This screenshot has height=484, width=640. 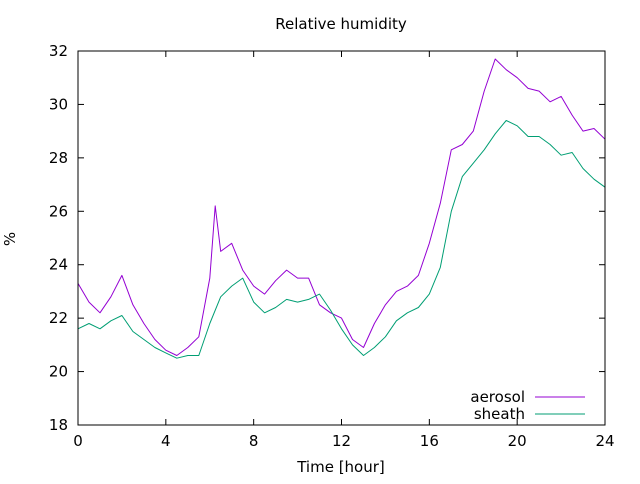 What do you see at coordinates (341, 441) in the screenshot?
I see `x-tick-label: 12` at bounding box center [341, 441].